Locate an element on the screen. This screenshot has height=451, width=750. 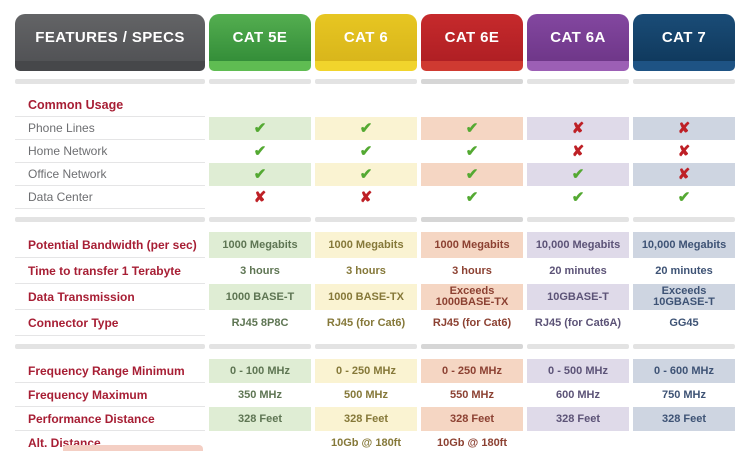
column-tab-cat6a: CAT 6A is located at coordinates (578, 42).